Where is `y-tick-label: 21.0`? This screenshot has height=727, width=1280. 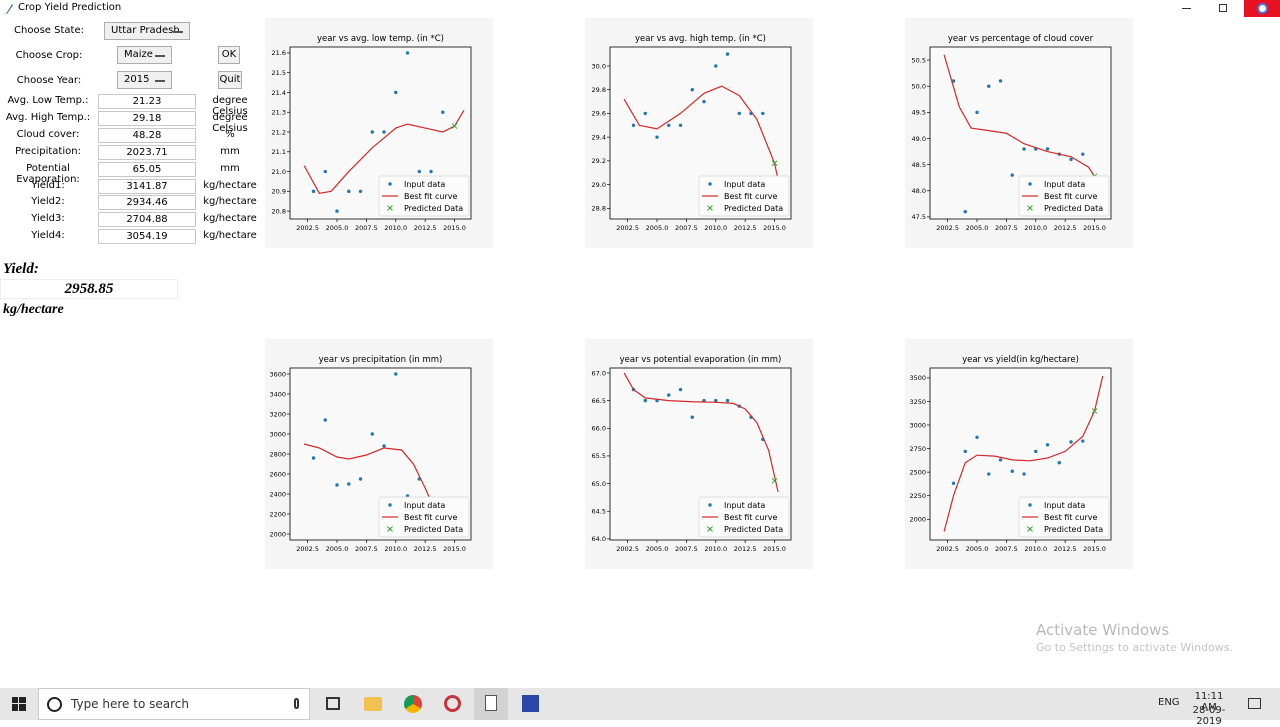
y-tick-label: 21.0 is located at coordinates (279, 172).